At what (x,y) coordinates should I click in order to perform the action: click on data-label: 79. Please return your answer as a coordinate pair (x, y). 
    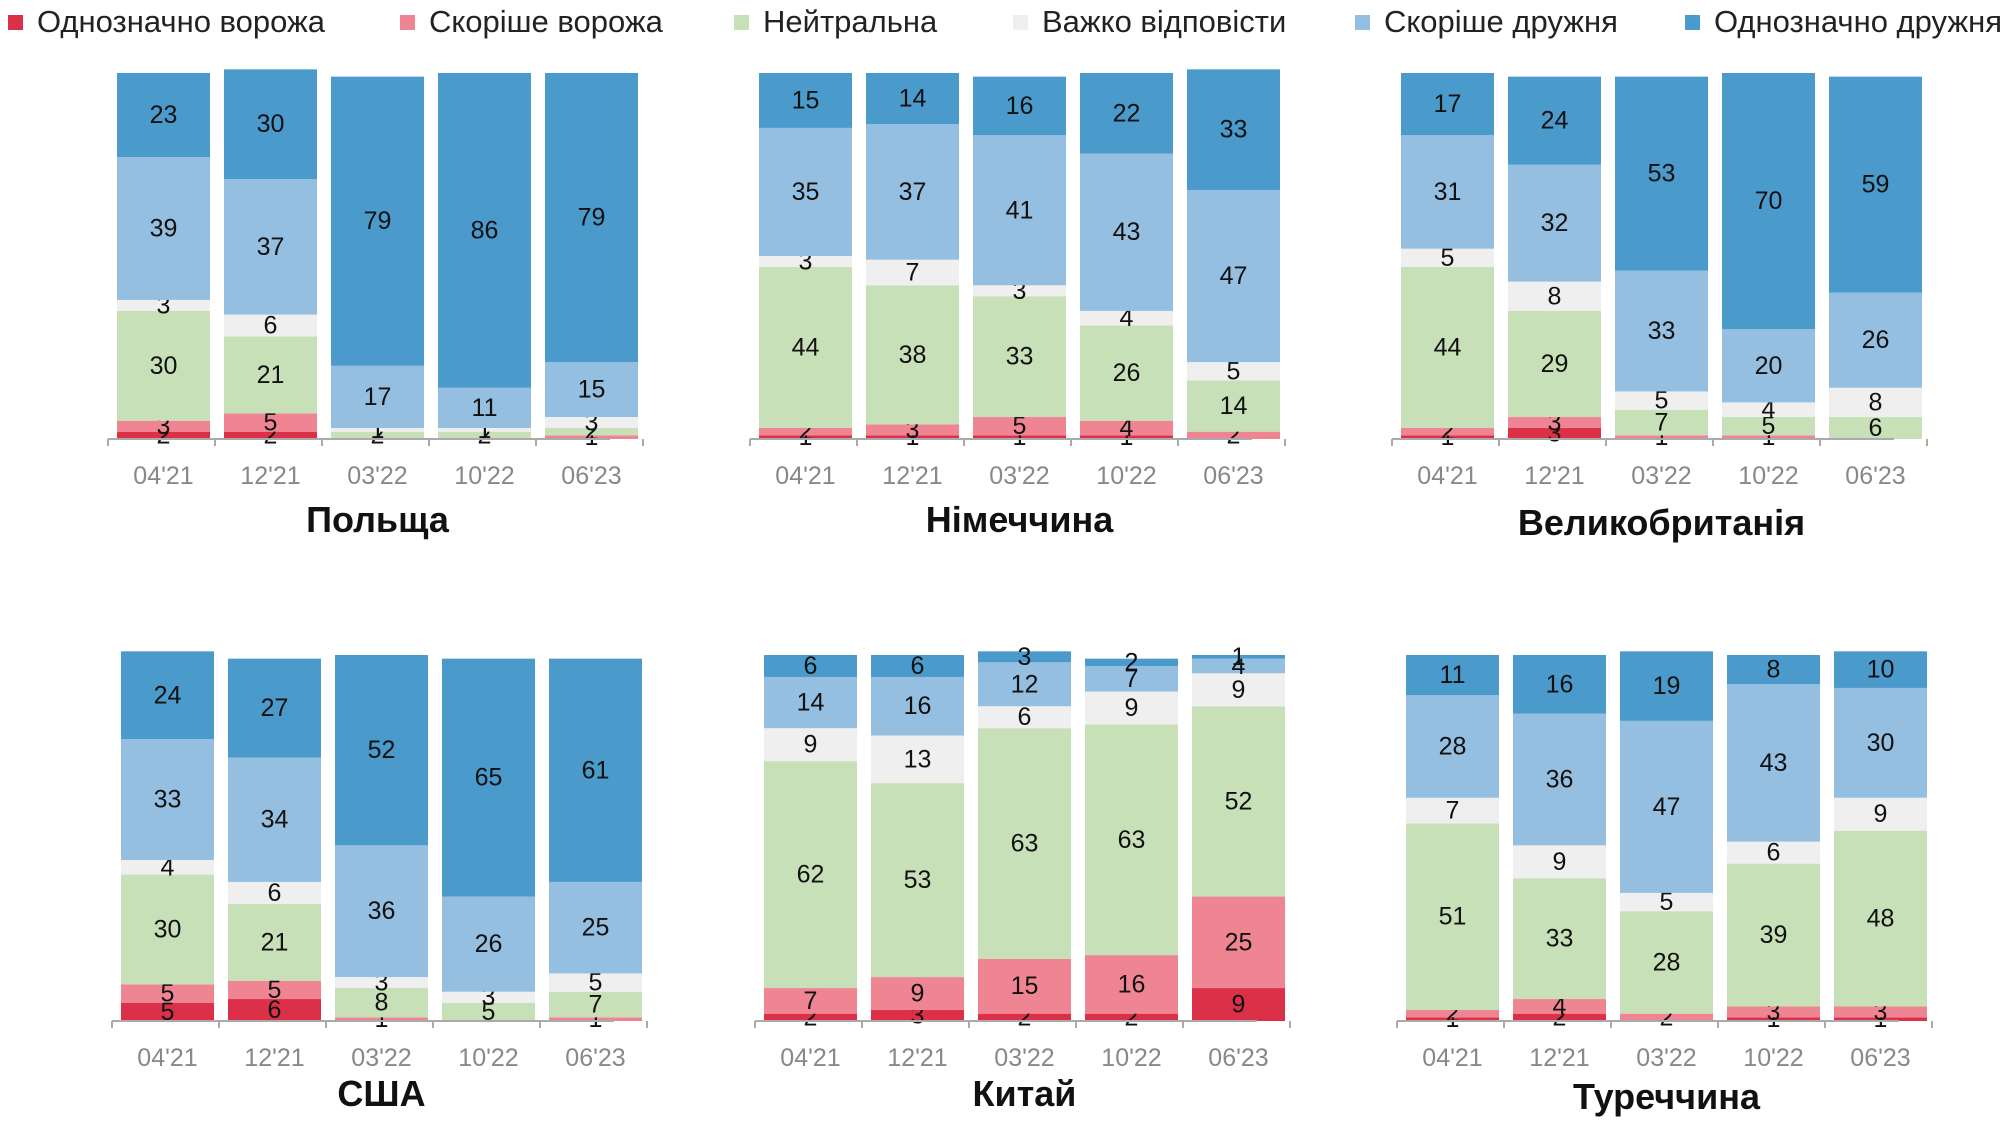
    Looking at the image, I should click on (592, 218).